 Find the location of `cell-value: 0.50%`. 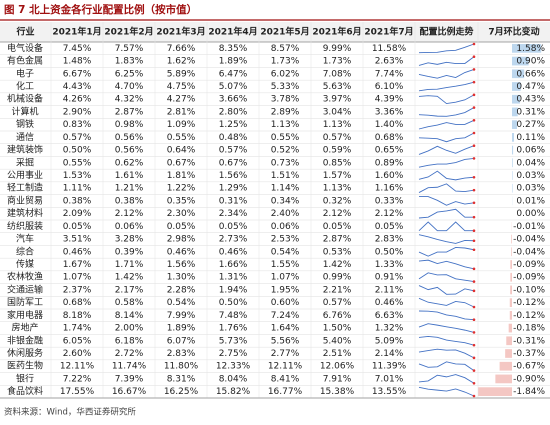

cell-value: 0.50% is located at coordinates (77, 151).